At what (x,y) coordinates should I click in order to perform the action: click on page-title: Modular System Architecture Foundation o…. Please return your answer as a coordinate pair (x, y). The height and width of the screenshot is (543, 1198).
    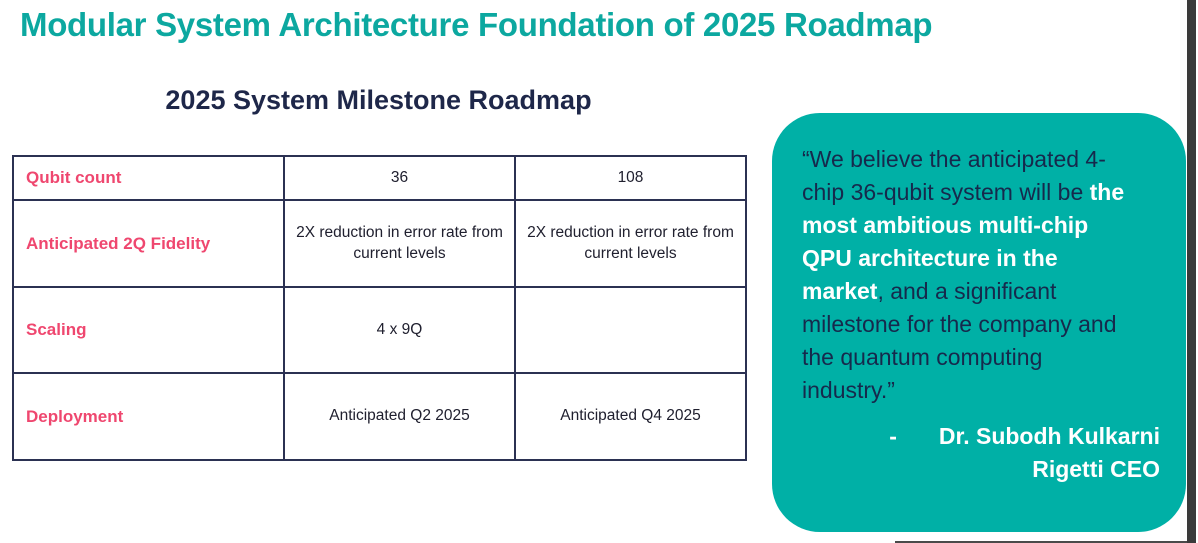
    Looking at the image, I should click on (476, 24).